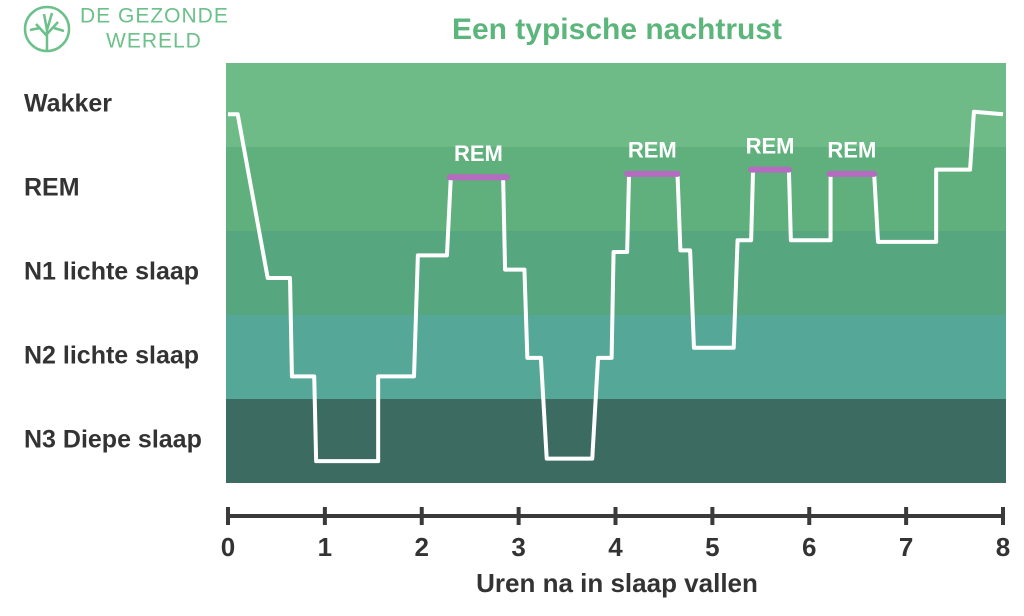 This screenshot has height=616, width=1024. I want to click on y-tick-label: REM, so click(52, 188).